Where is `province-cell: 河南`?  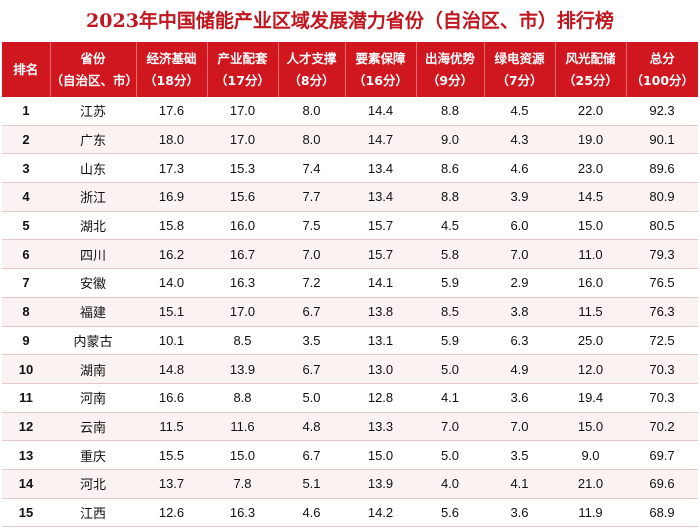 province-cell: 河南 is located at coordinates (93, 398).